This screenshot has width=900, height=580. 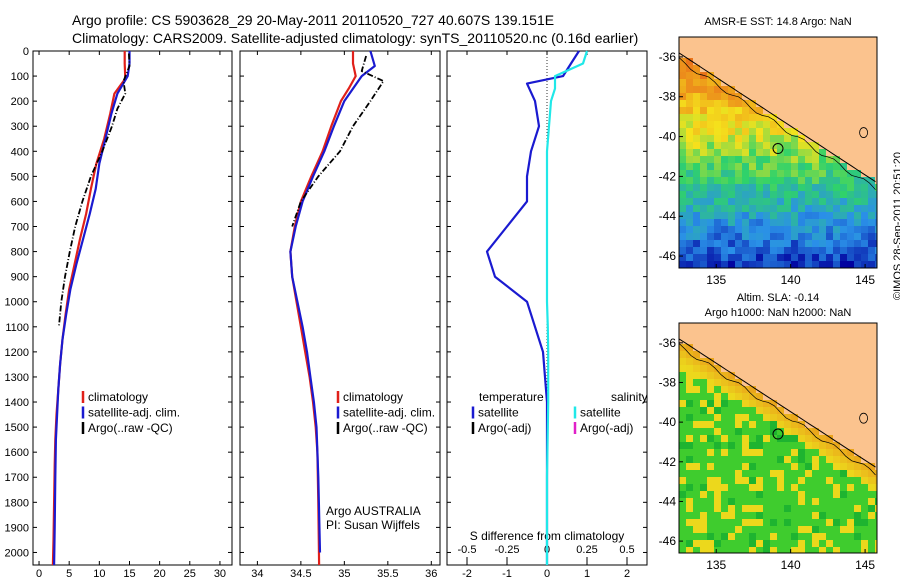 What do you see at coordinates (26, 52) in the screenshot?
I see `y-tick-label: 0` at bounding box center [26, 52].